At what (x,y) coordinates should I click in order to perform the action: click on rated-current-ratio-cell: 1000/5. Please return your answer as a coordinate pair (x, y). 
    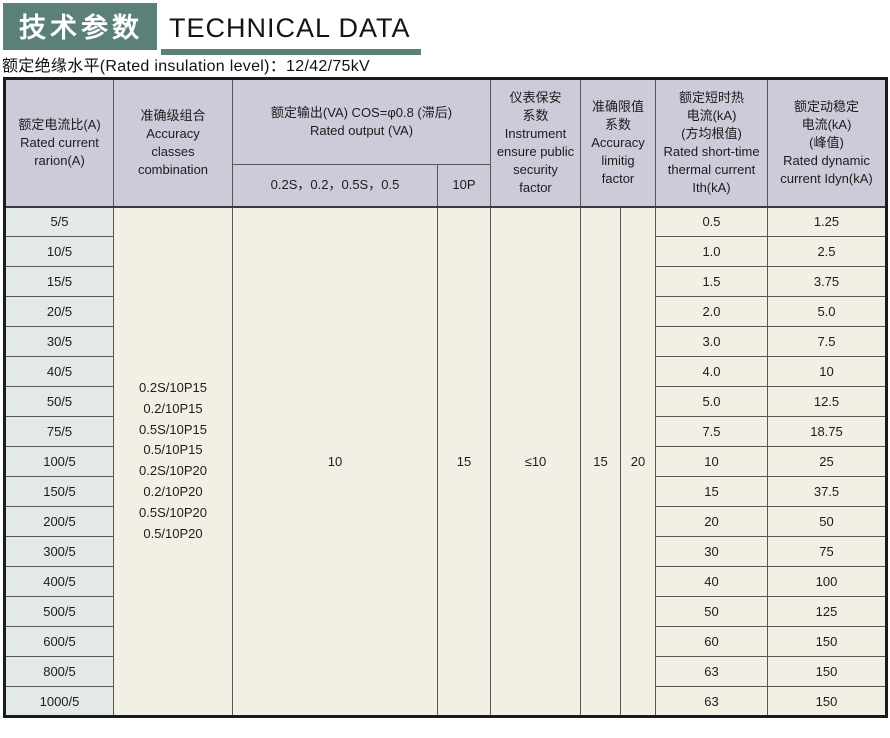
    Looking at the image, I should click on (59, 701).